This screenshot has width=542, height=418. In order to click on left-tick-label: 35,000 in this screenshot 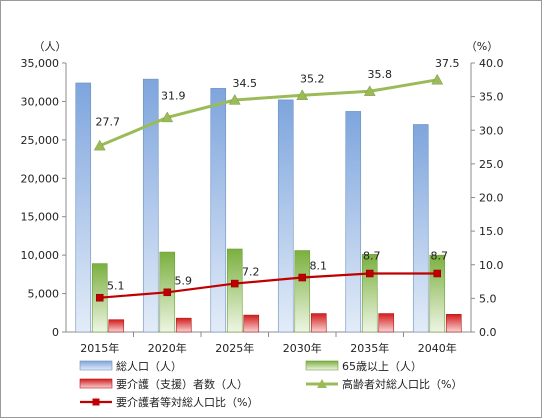, I will do `click(40, 63)`.